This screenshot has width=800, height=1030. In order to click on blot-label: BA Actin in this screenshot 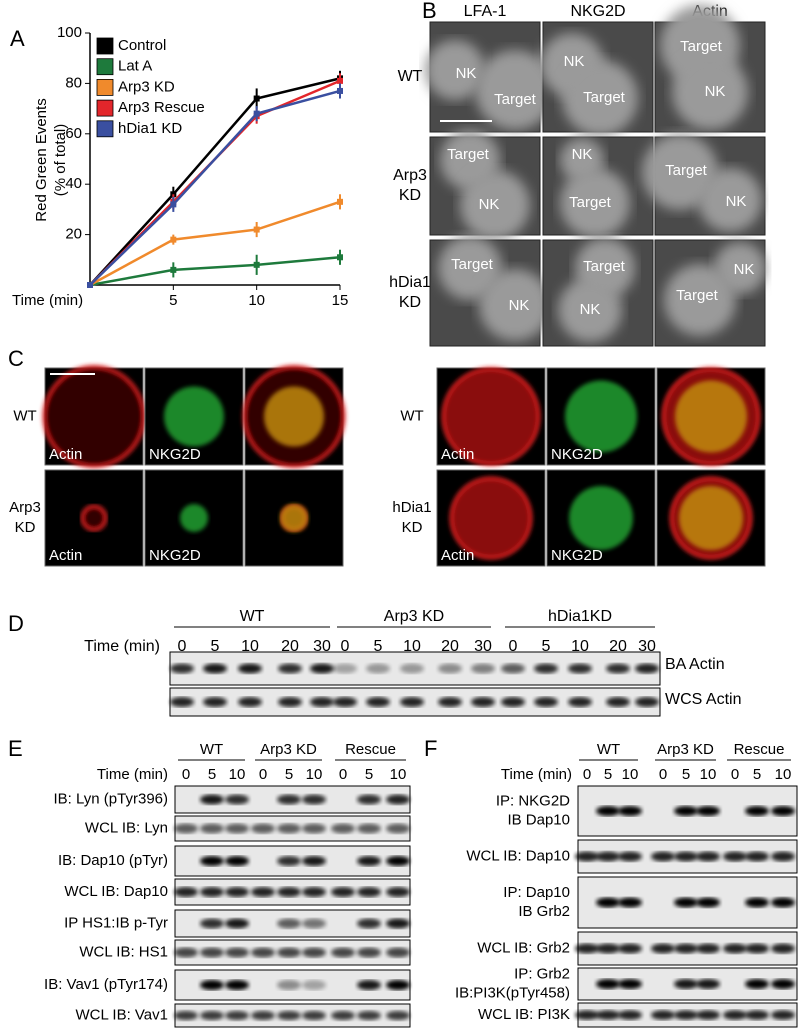, I will do `click(695, 664)`.